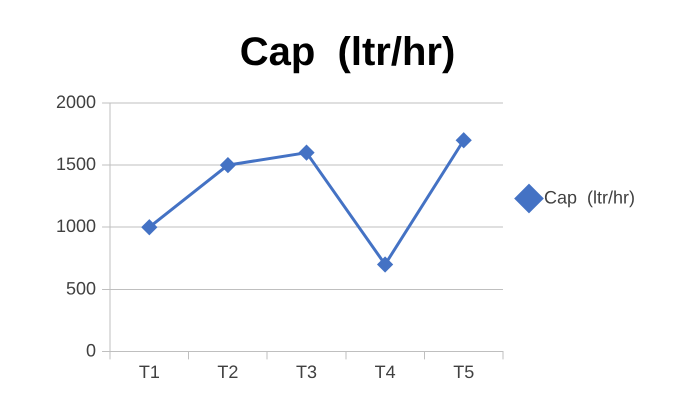  What do you see at coordinates (76, 226) in the screenshot?
I see `y-tick-label: 1000` at bounding box center [76, 226].